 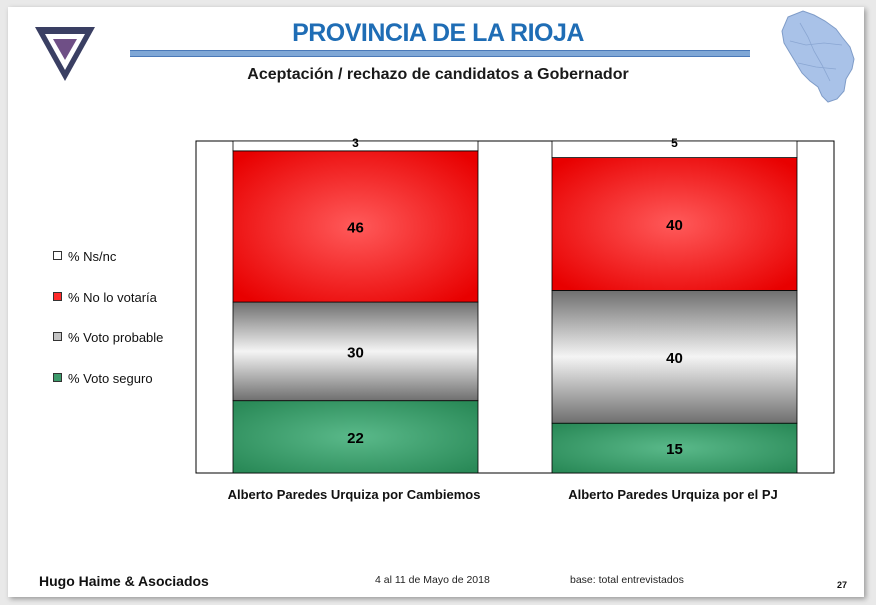 What do you see at coordinates (355, 143) in the screenshot?
I see `data-label: 3` at bounding box center [355, 143].